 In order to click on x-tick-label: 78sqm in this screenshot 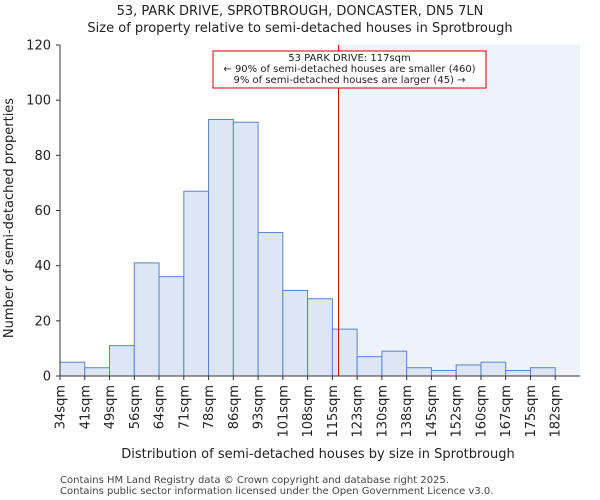, I will do `click(209, 407)`.